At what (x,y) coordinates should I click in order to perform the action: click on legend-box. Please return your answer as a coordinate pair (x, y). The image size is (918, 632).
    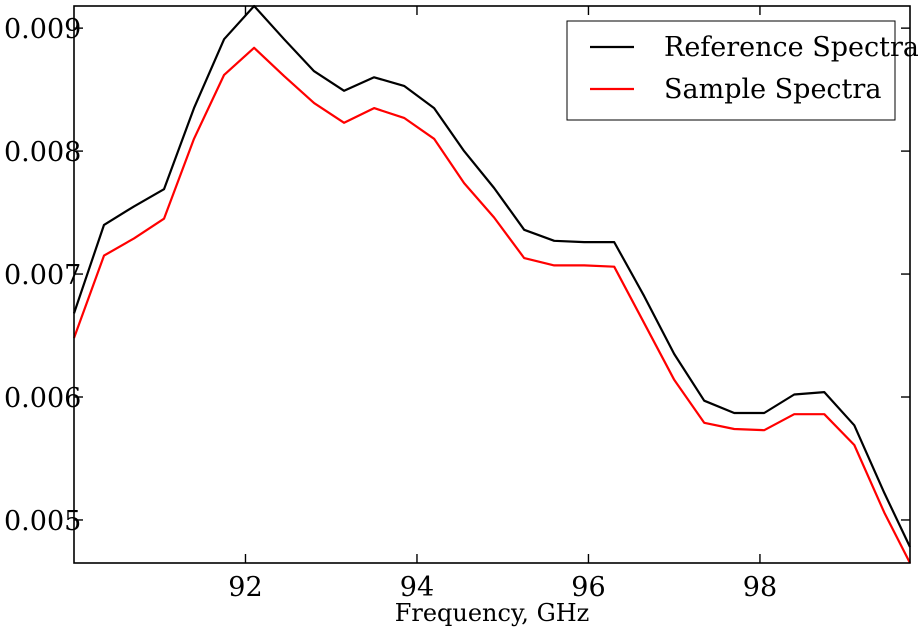
    Looking at the image, I should click on (731, 70).